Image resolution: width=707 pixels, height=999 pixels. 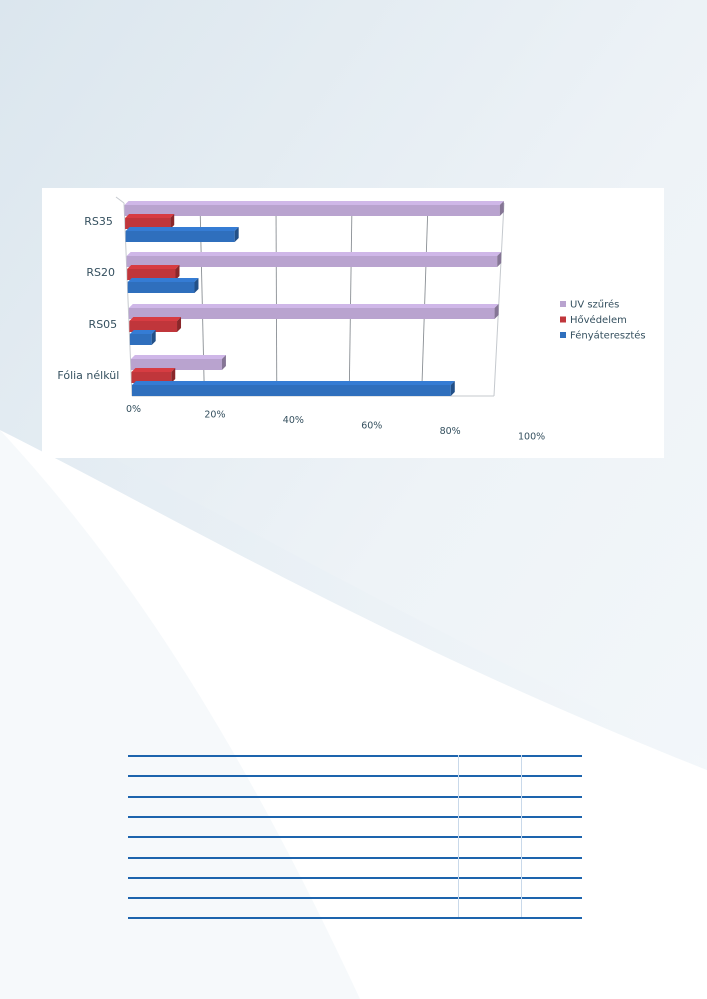 I want to click on bar-top-fólia-nélkül-1, so click(x=153, y=370).